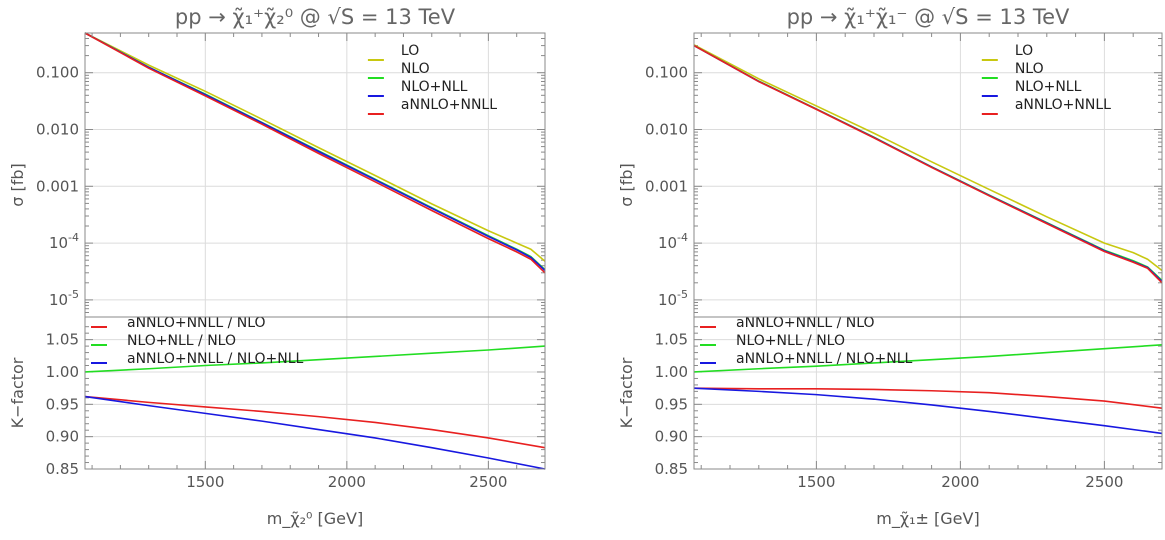 This screenshot has width=1165, height=540. Describe the element at coordinates (927, 519) in the screenshot. I see `x-axis-label: m_χ̃₁± [GeV]` at that location.